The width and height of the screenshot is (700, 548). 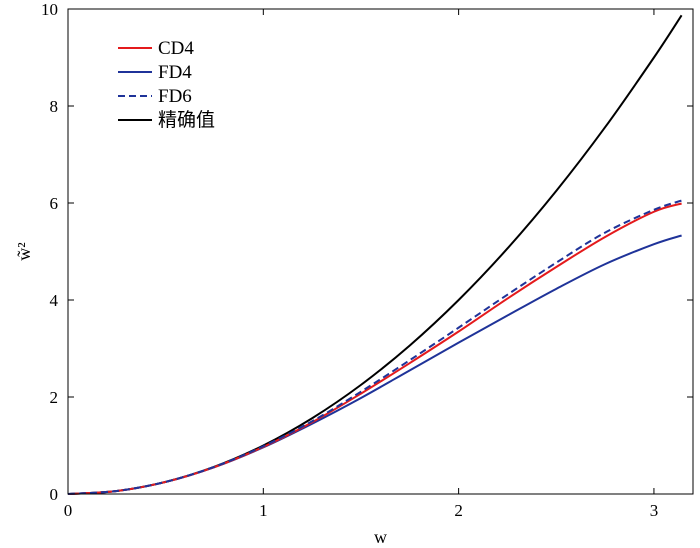 I want to click on legend-label-cd4: CD4, so click(x=176, y=48).